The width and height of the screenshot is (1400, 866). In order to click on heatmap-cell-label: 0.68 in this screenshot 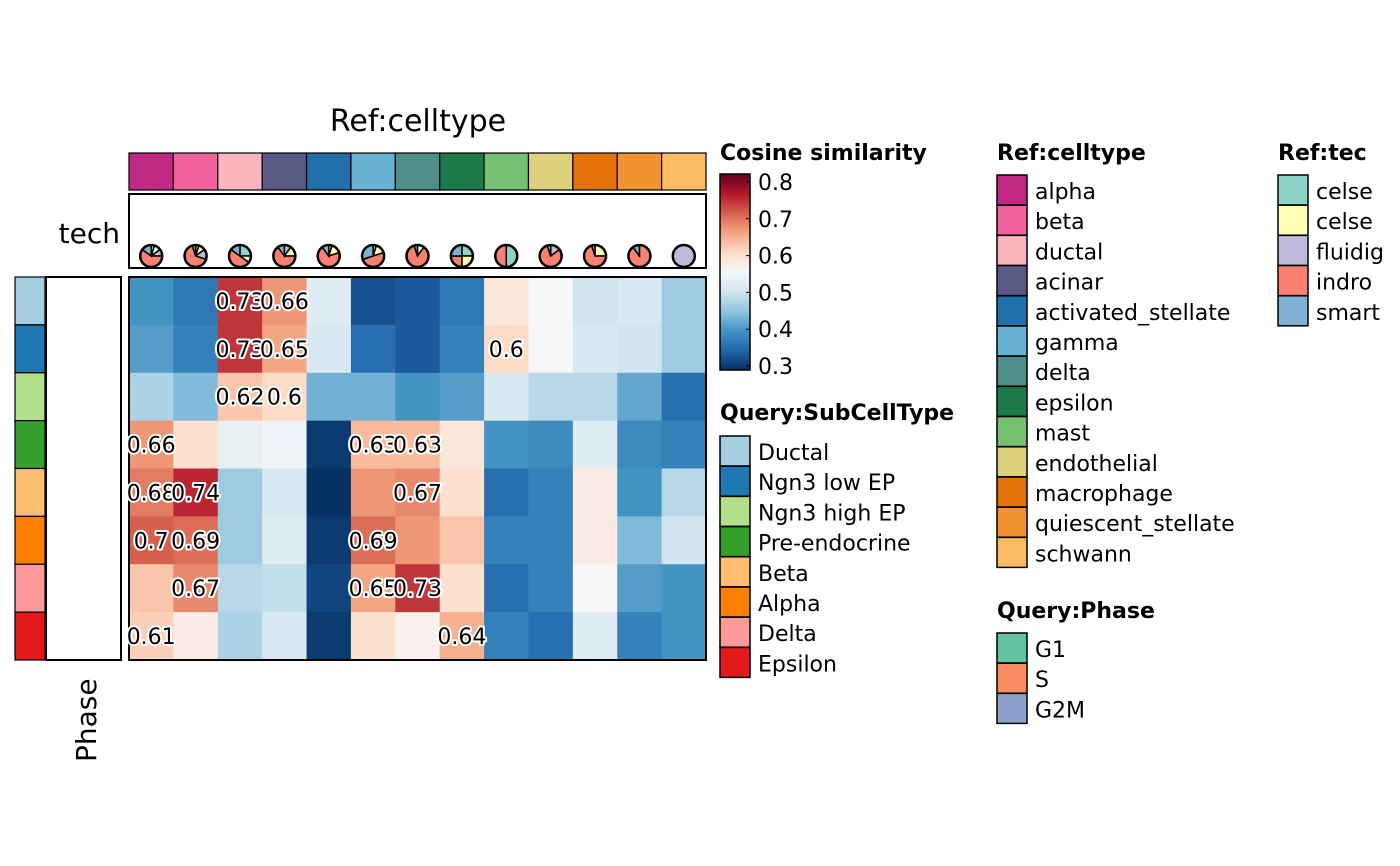, I will do `click(151, 493)`.